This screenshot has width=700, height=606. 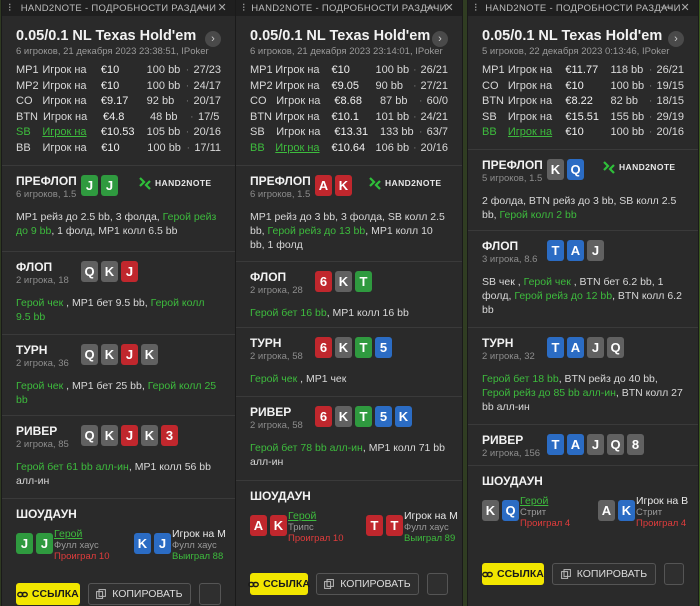 What do you see at coordinates (118, 87) in the screenshot?
I see `seat-row: MP2 Игрок на €10 100 bb · 24/17` at bounding box center [118, 87].